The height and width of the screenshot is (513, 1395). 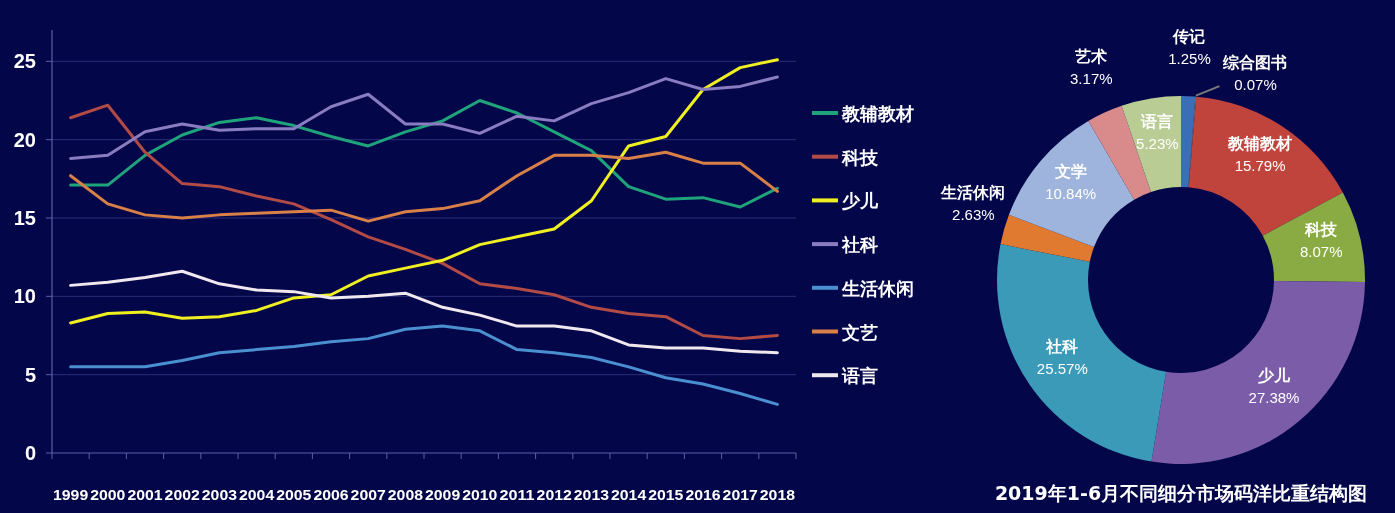 What do you see at coordinates (1157, 144) in the screenshot?
I see `data-label: 5.23%` at bounding box center [1157, 144].